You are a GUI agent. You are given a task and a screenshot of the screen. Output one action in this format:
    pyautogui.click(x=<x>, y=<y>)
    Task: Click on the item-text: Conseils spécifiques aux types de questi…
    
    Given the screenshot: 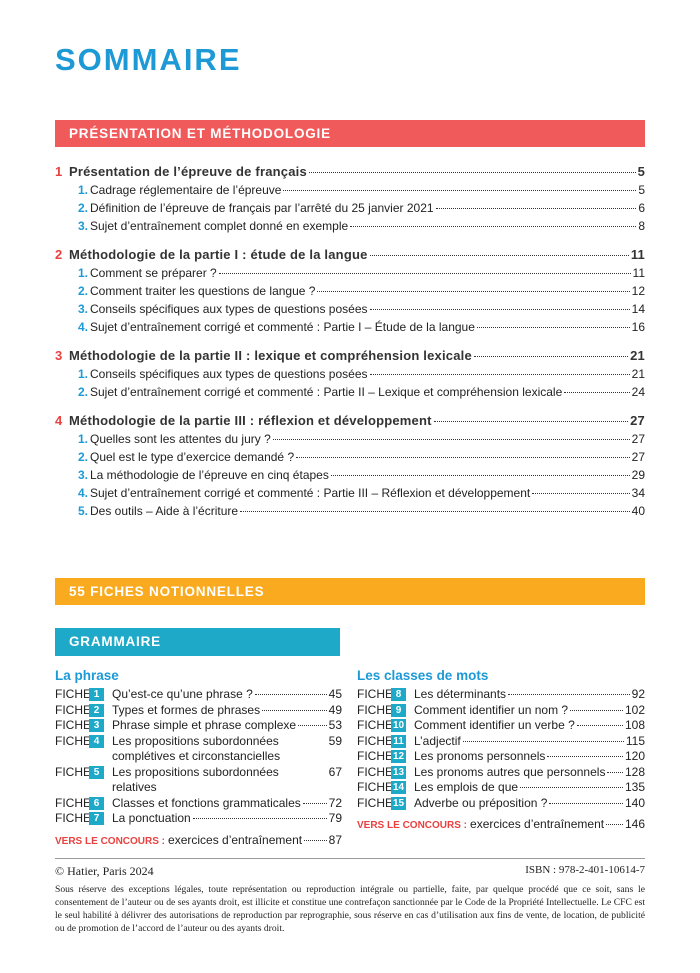 What is the action you would take?
    pyautogui.click(x=229, y=374)
    